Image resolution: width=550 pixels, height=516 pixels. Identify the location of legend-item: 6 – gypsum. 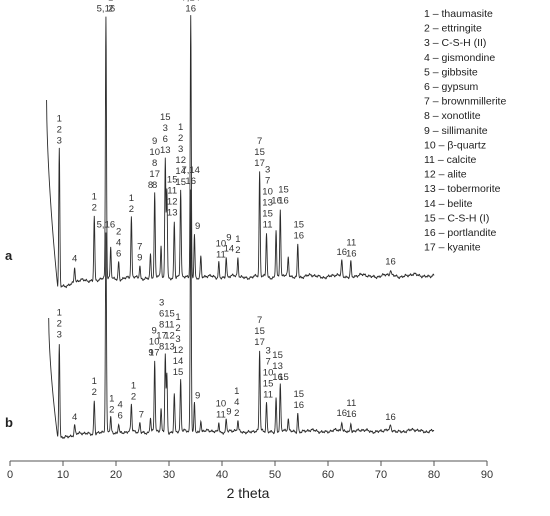
(451, 87).